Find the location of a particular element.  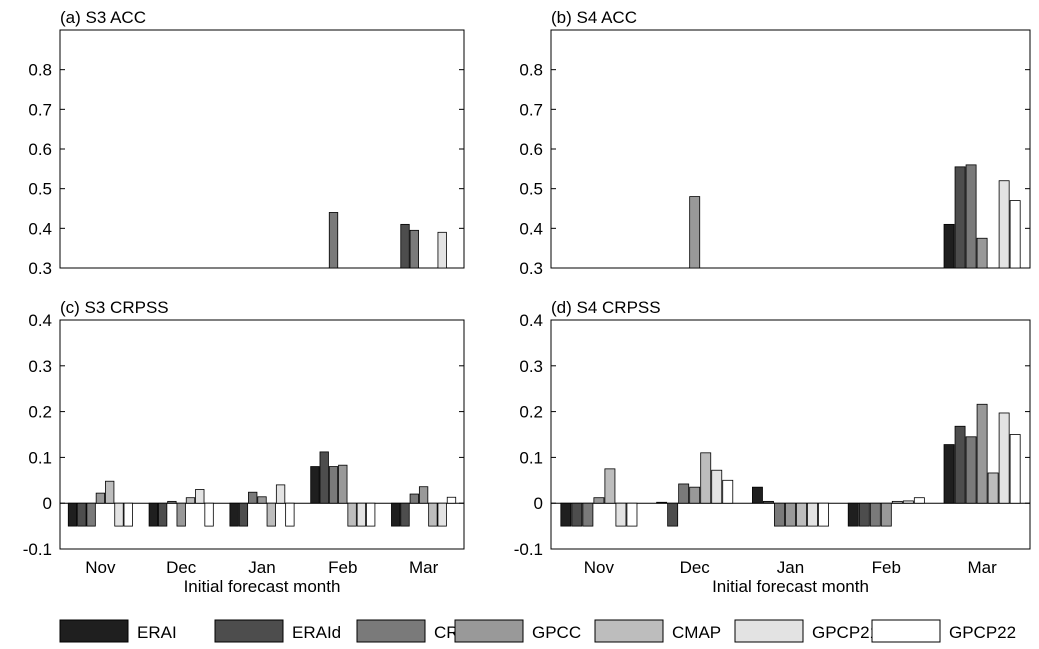

bar-gpcp21-dec is located at coordinates (200, 496).